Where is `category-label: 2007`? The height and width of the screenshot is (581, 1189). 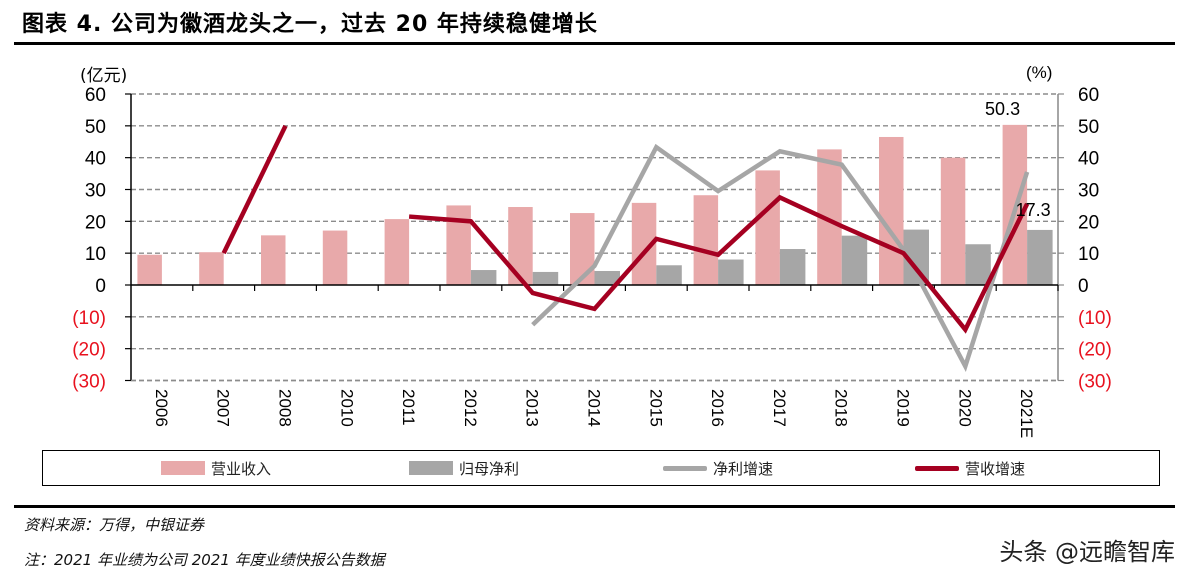 category-label: 2007 is located at coordinates (223, 408).